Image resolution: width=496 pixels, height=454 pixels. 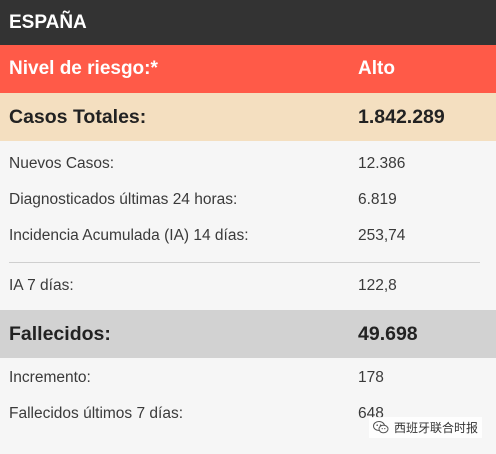 What do you see at coordinates (377, 199) in the screenshot?
I see `detail-value: 6.819` at bounding box center [377, 199].